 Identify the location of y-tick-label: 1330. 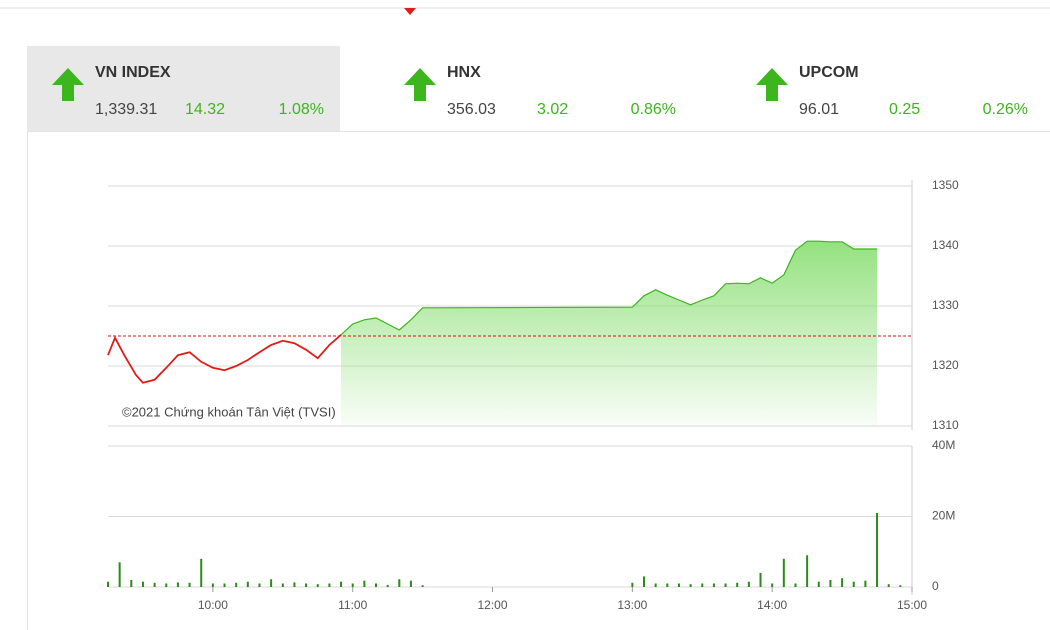
(945, 305).